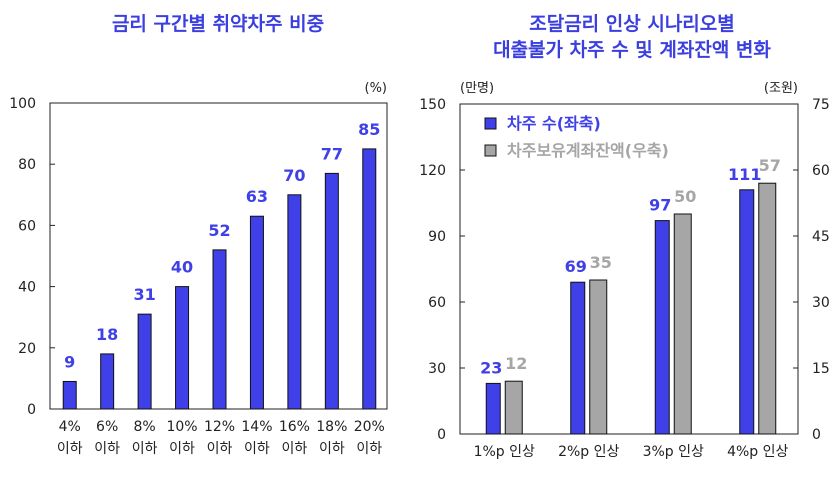 Image resolution: width=840 pixels, height=479 pixels. I want to click on right-data-label-balance: 12, so click(516, 363).